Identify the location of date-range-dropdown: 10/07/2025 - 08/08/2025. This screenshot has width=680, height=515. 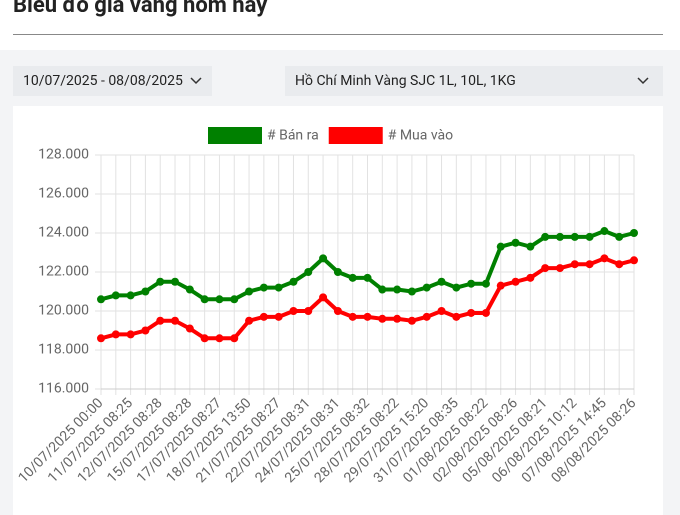
(112, 81).